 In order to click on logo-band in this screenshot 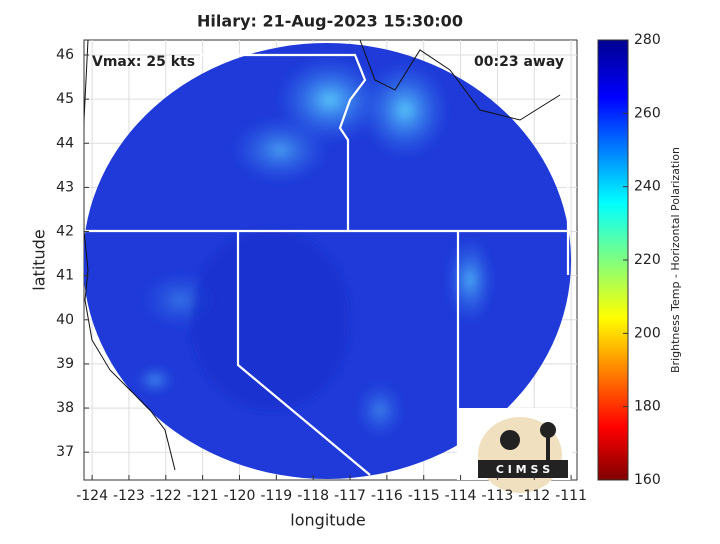, I will do `click(523, 469)`.